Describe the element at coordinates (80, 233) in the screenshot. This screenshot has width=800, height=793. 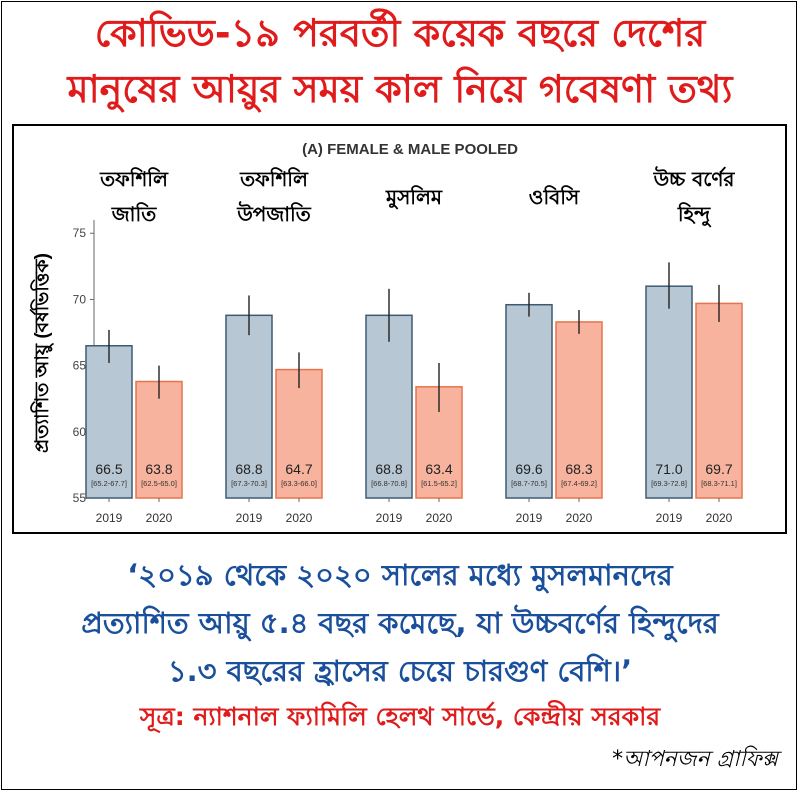
I see `y-tick-label: 75` at that location.